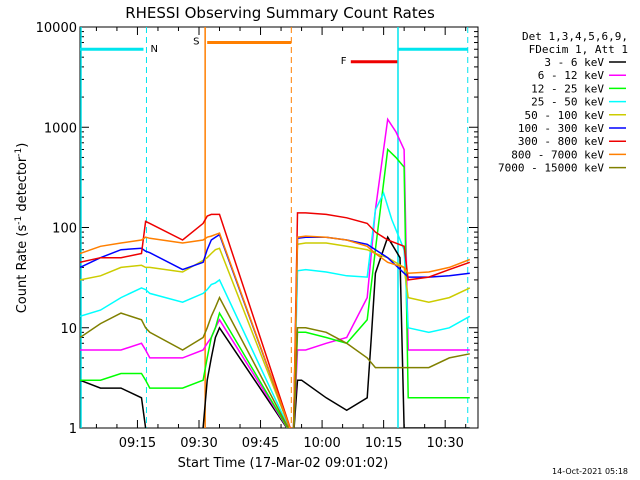  I want to click on x-tick-label: 09:30, so click(198, 443).